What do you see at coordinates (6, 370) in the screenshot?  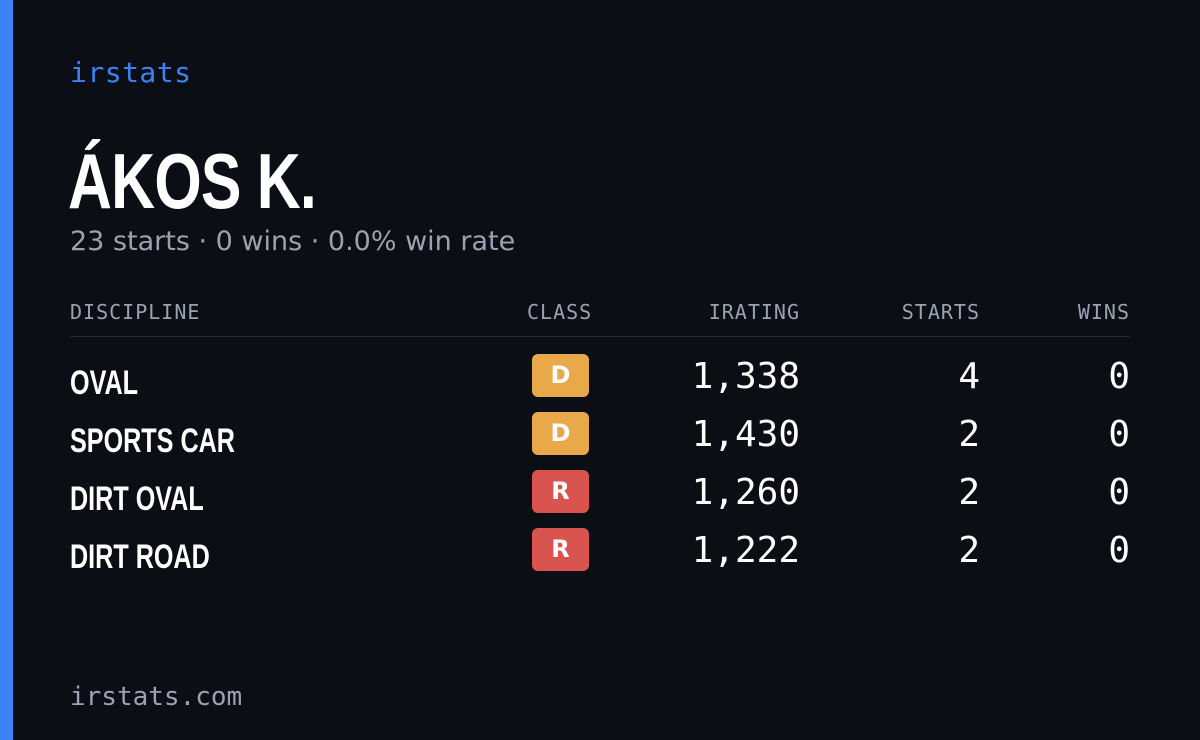 I see `accent-bar` at bounding box center [6, 370].